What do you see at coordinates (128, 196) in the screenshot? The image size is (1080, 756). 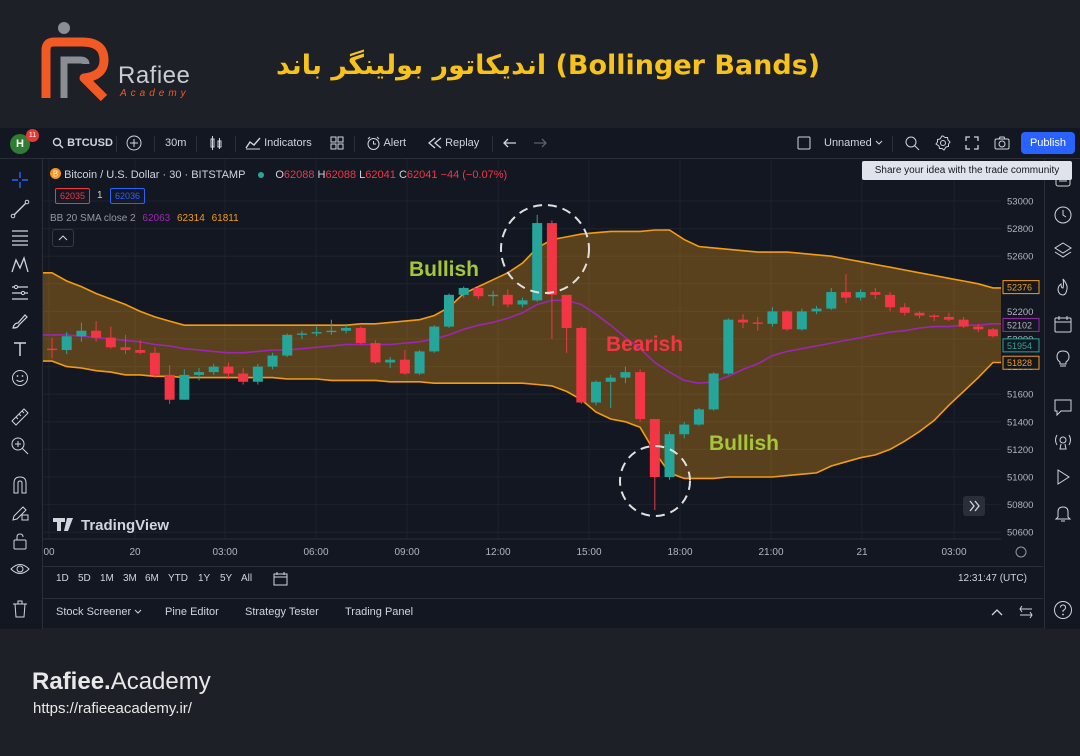 I see `buy-price-box: 62036` at bounding box center [128, 196].